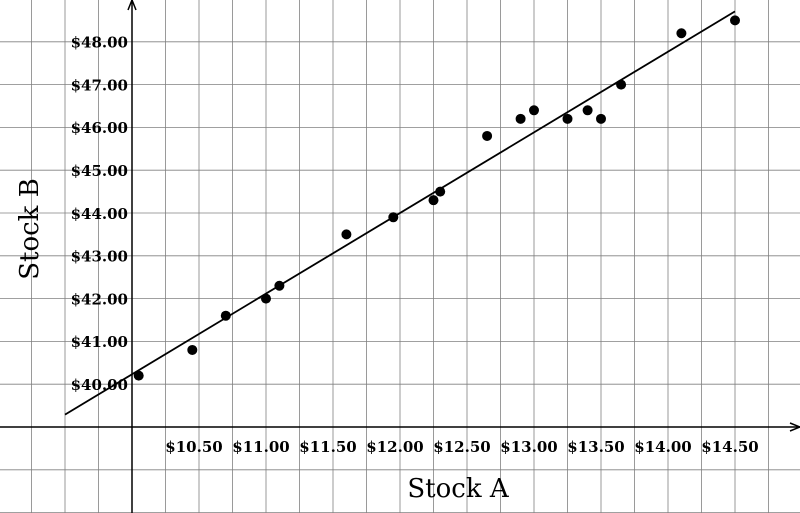 The width and height of the screenshot is (800, 513). I want to click on y-tick-label: $48.00, so click(99, 43).